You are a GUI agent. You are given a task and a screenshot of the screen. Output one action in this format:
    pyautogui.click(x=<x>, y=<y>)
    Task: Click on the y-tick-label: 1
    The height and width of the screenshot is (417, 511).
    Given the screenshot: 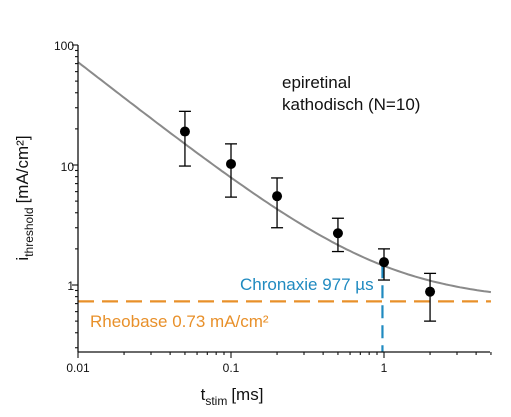 What is the action you would take?
    pyautogui.click(x=70, y=286)
    